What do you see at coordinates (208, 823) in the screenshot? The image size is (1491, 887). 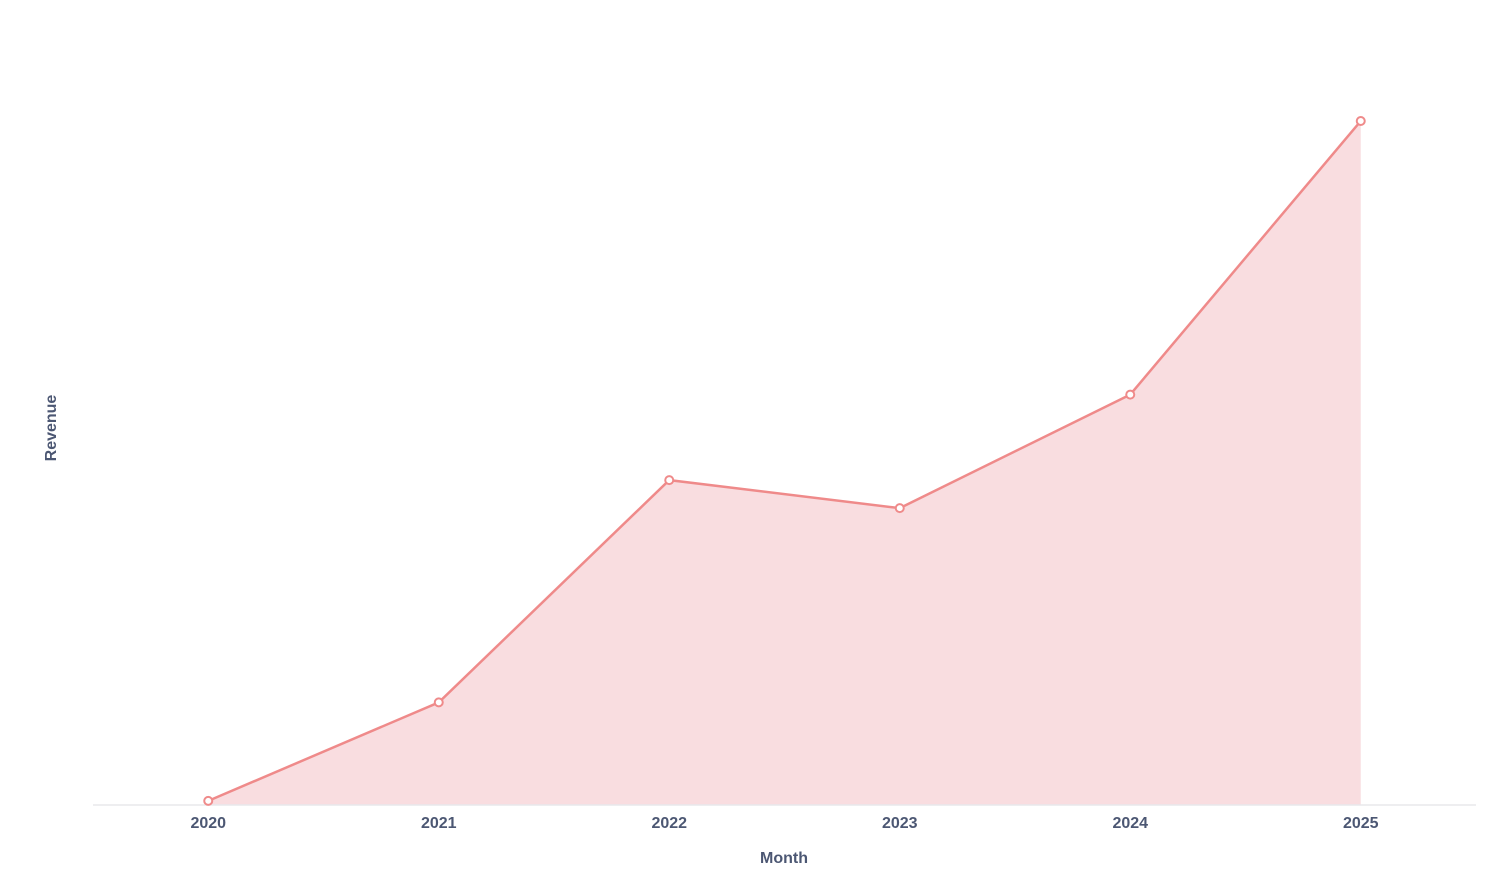 I see `x-tick-label: 2020` at bounding box center [208, 823].